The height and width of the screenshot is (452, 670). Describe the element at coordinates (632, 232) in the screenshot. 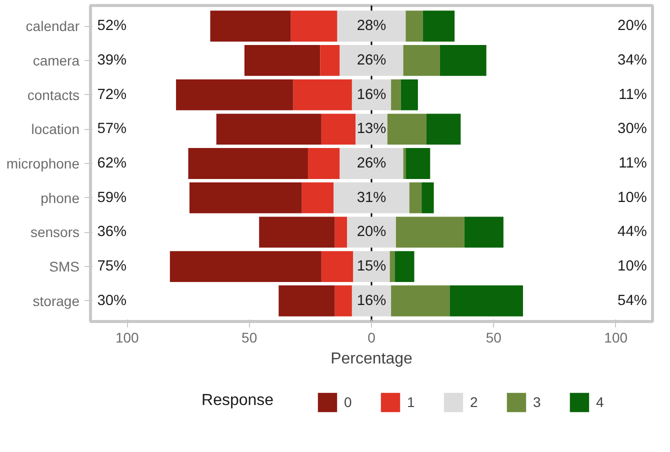

I see `annotation: 44%` at that location.